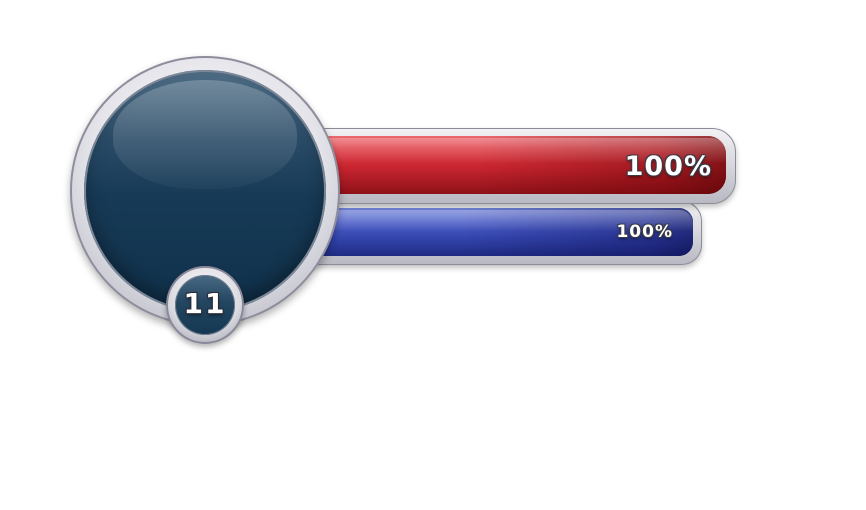 The height and width of the screenshot is (510, 866). What do you see at coordinates (668, 166) in the screenshot?
I see `health-percent-label: 100%` at bounding box center [668, 166].